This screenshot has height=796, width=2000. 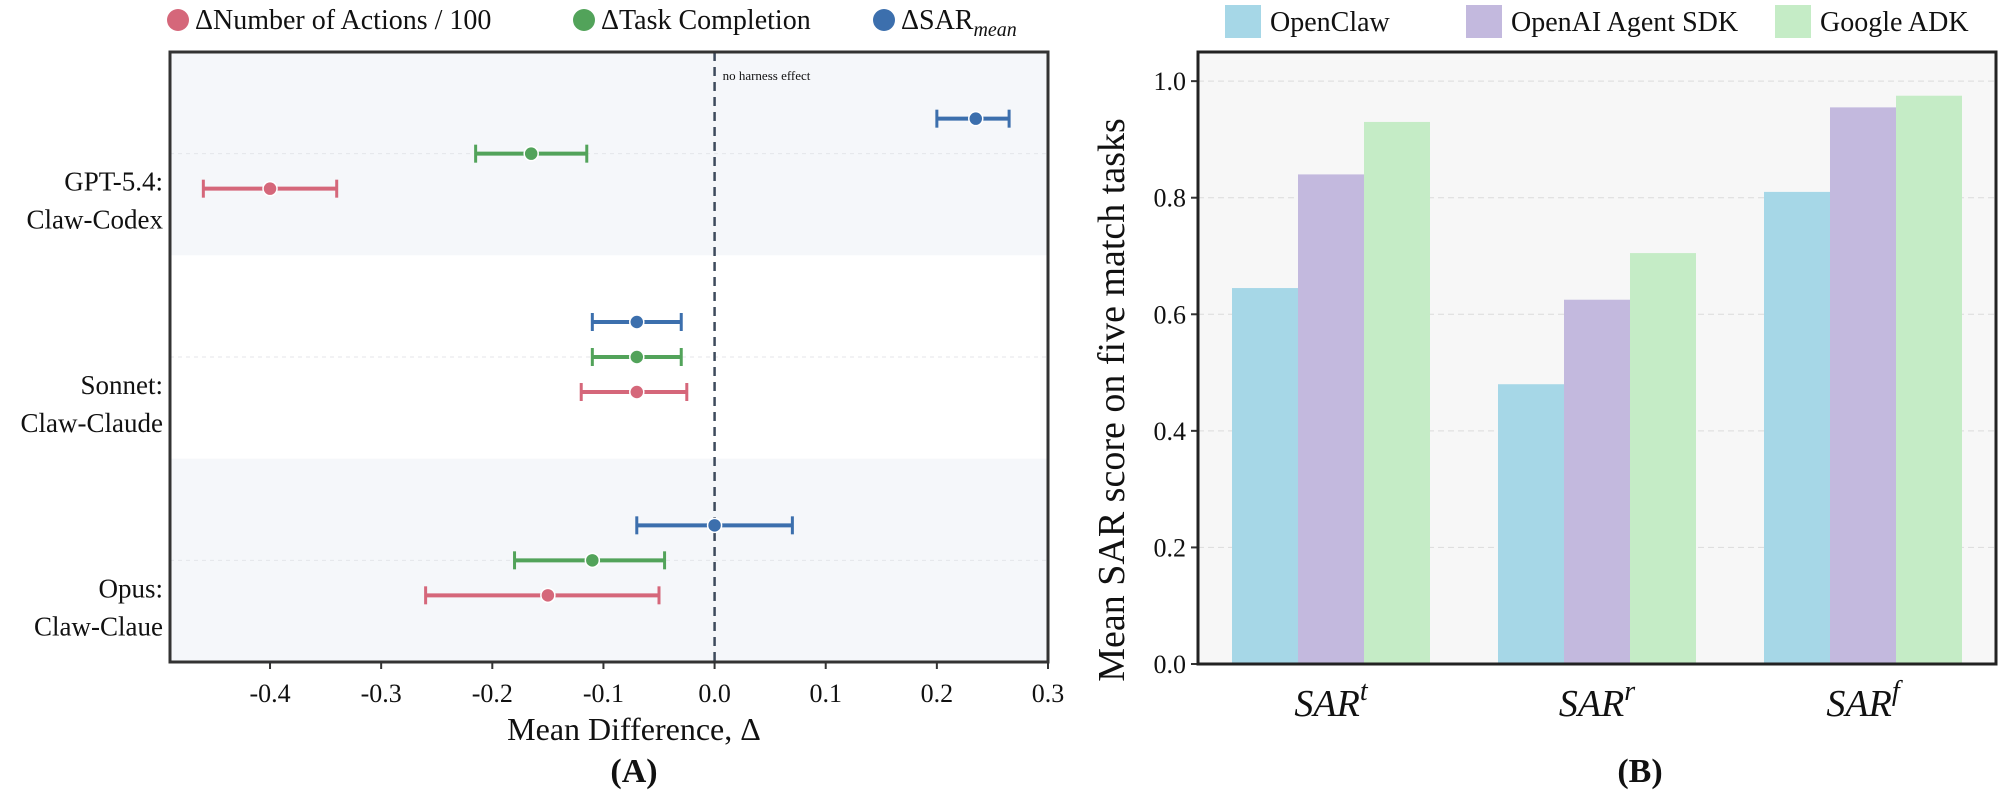 I want to click on x-tick-label: 0.1, so click(x=825, y=693).